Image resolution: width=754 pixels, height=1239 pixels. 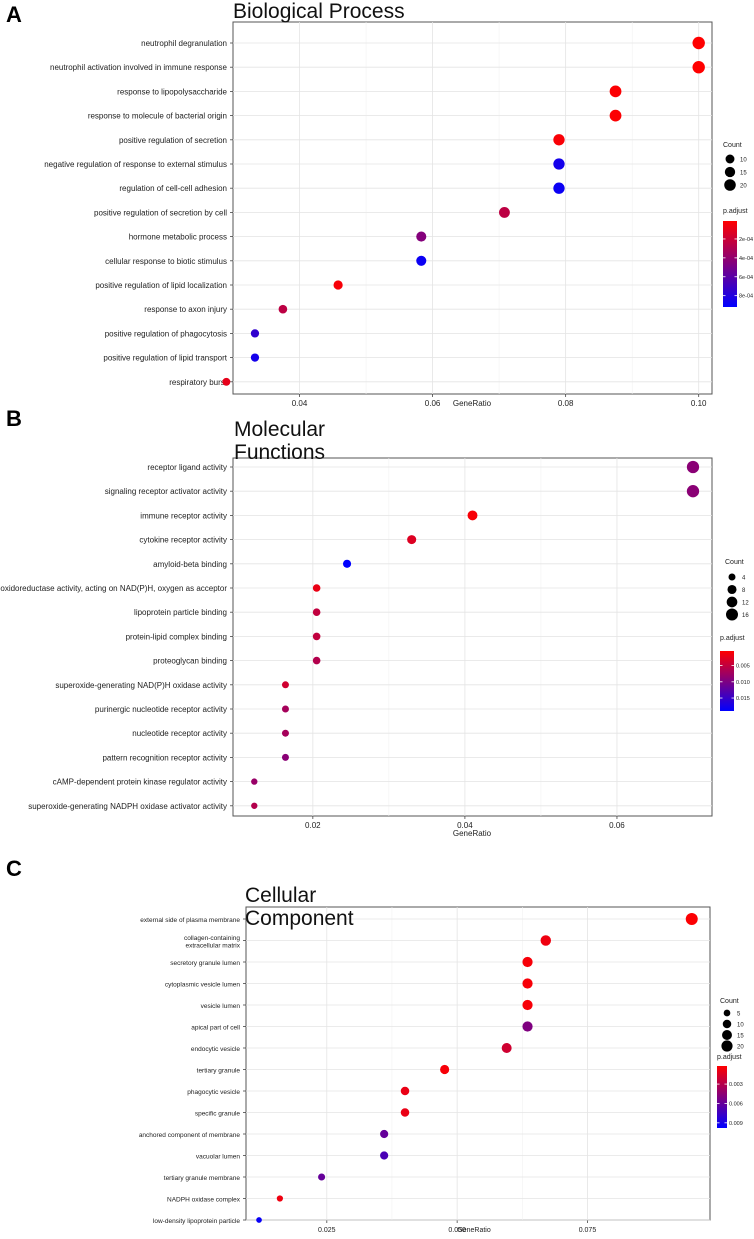 I want to click on category-label-line: extracellular matrix, so click(x=212, y=945).